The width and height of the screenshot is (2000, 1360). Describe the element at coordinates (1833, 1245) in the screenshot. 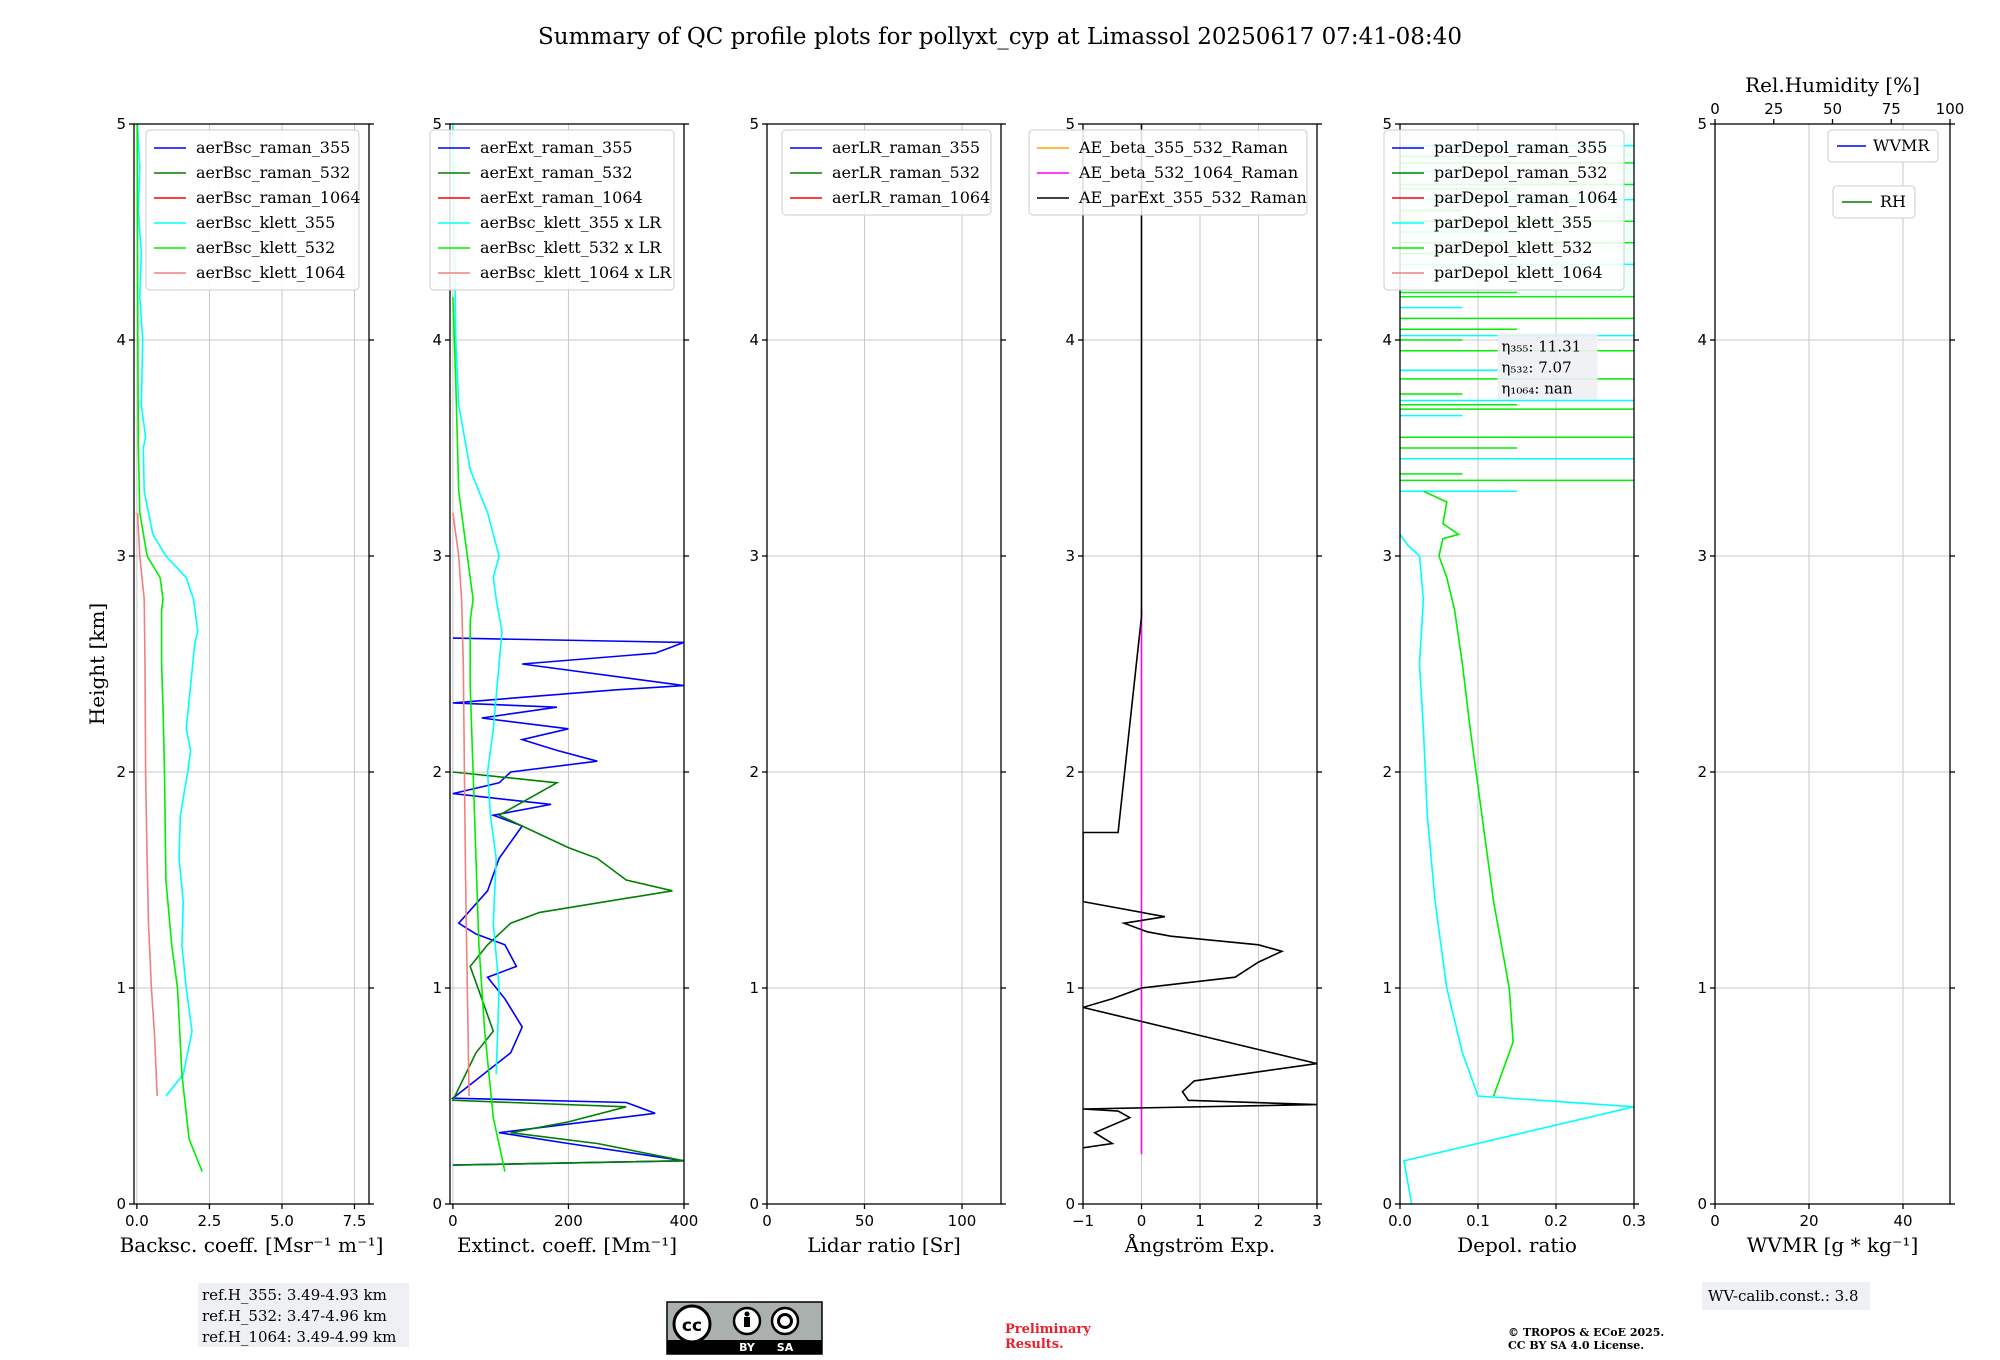

I see `x-axis-label: WVMR [g * kg⁻¹]` at that location.